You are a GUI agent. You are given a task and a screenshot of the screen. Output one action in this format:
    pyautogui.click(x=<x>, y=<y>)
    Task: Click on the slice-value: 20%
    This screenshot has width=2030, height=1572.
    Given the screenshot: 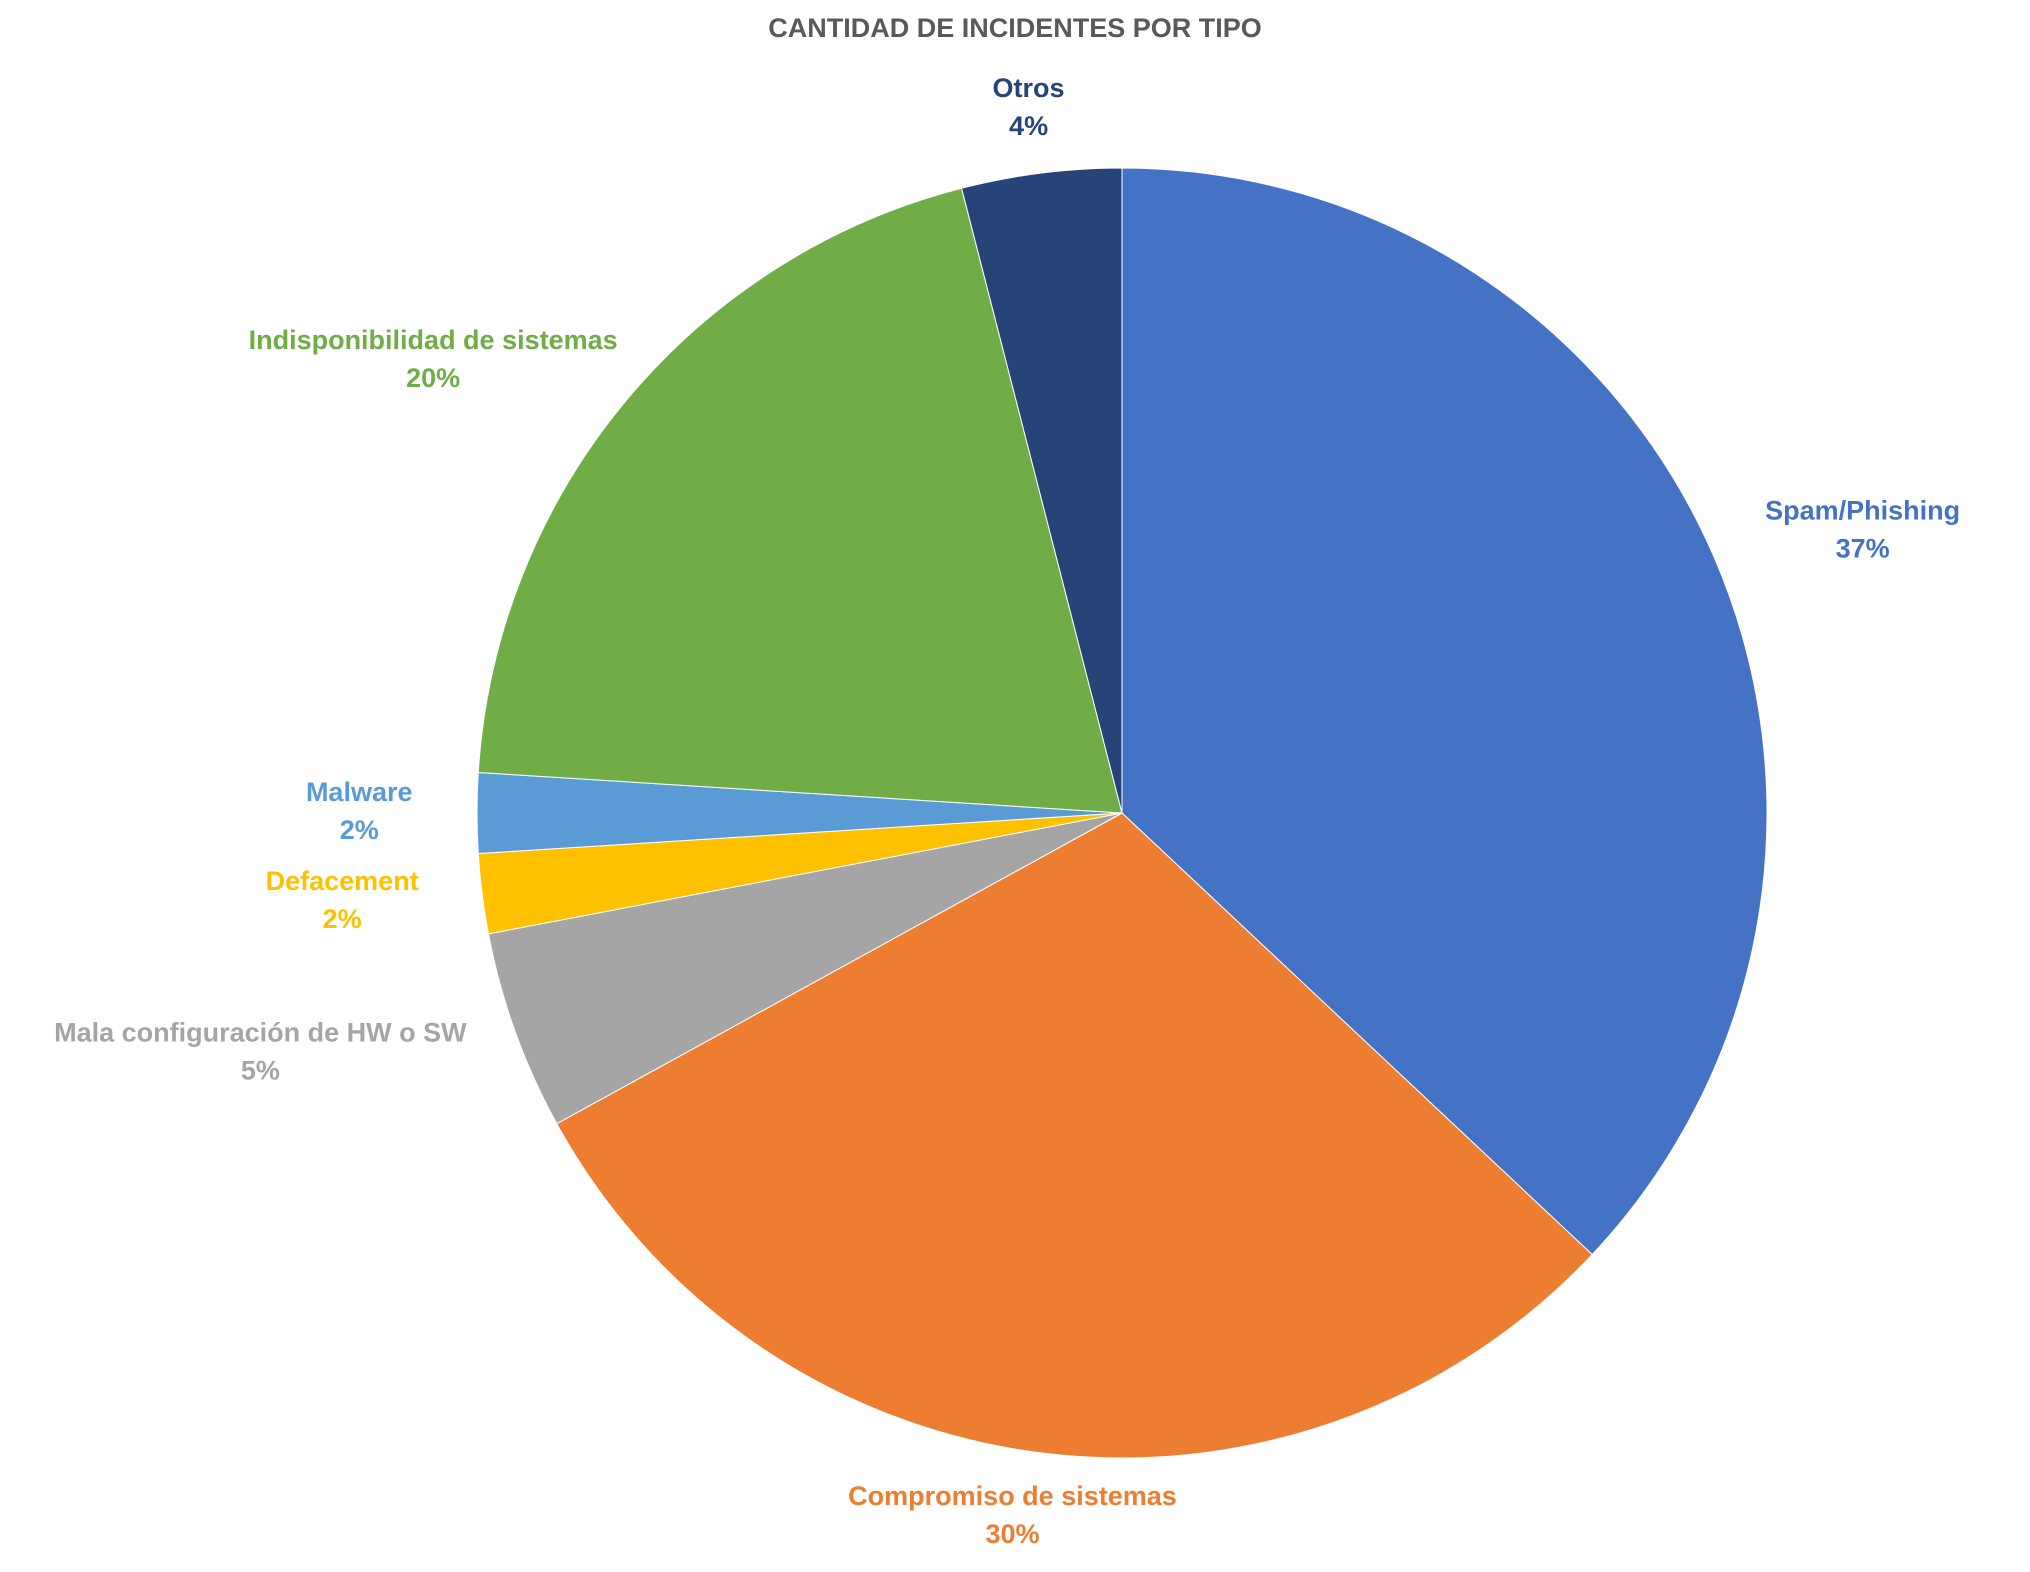 What is the action you would take?
    pyautogui.click(x=433, y=378)
    